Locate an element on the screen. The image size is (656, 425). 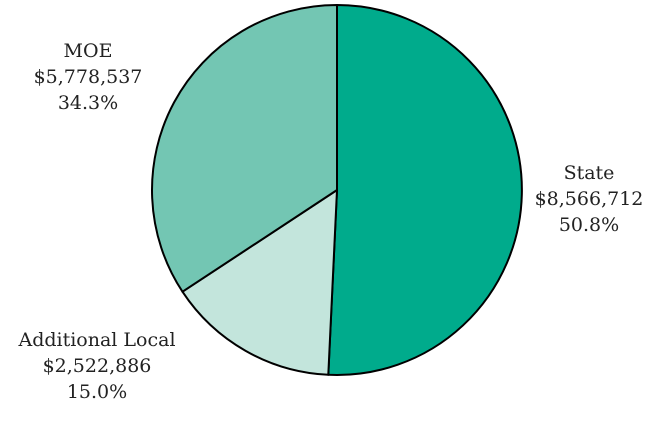
slice-label-state: State $8,566,712 50.8% is located at coordinates (589, 199).